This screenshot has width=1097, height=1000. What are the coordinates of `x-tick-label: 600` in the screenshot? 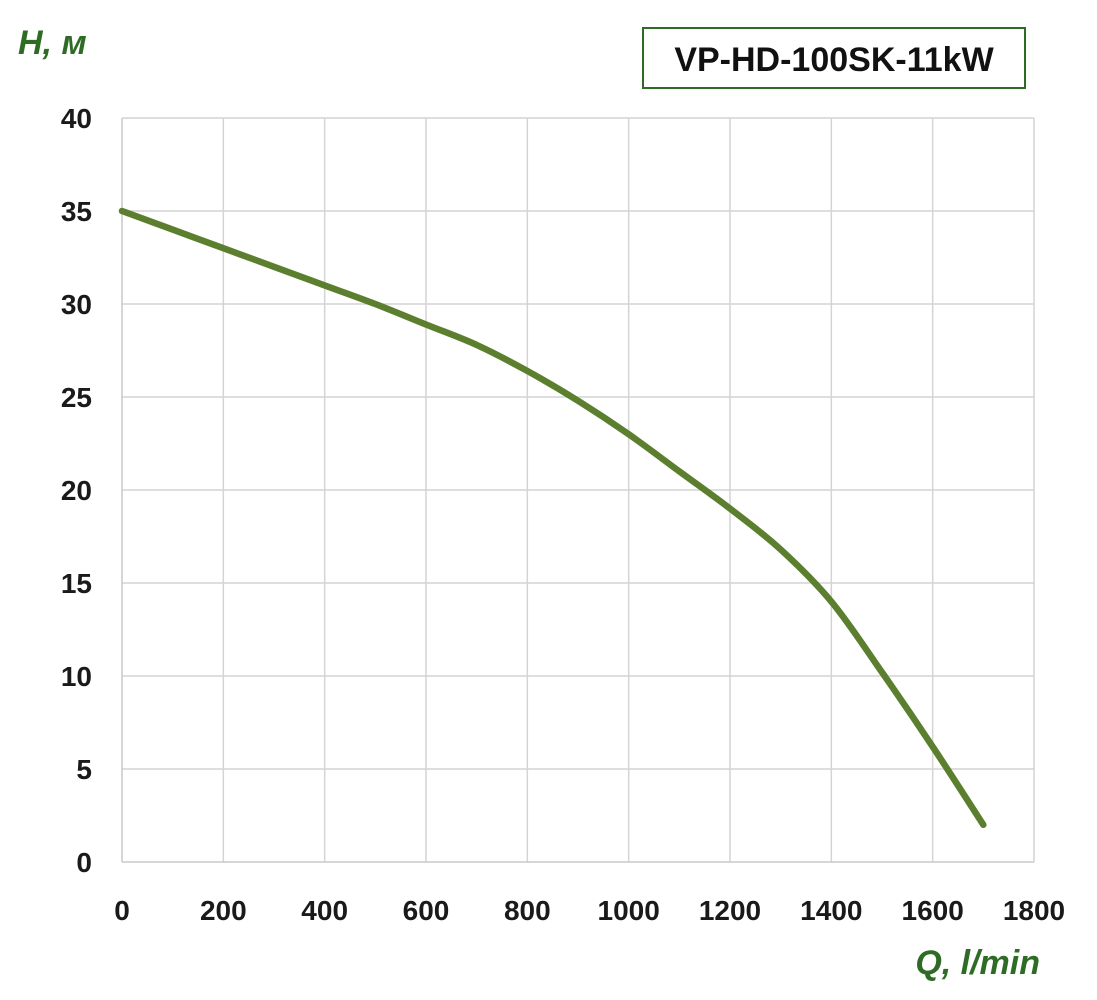 It's located at (426, 910).